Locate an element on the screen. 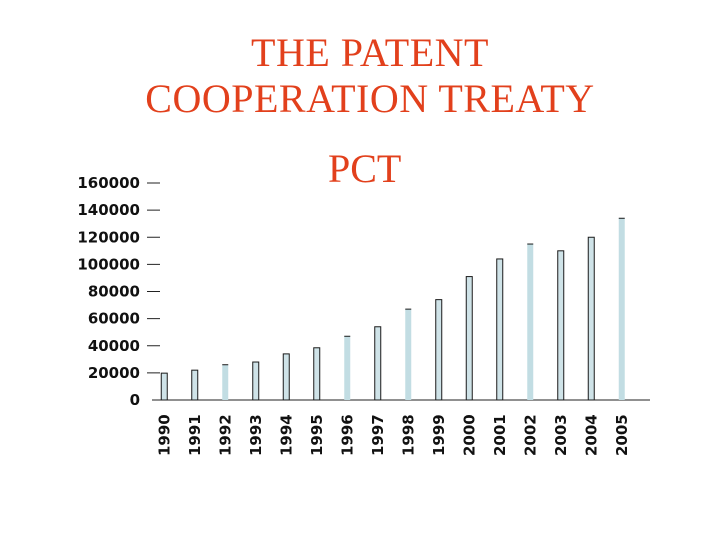  x-tick-label-1992: 1992 is located at coordinates (225, 435).